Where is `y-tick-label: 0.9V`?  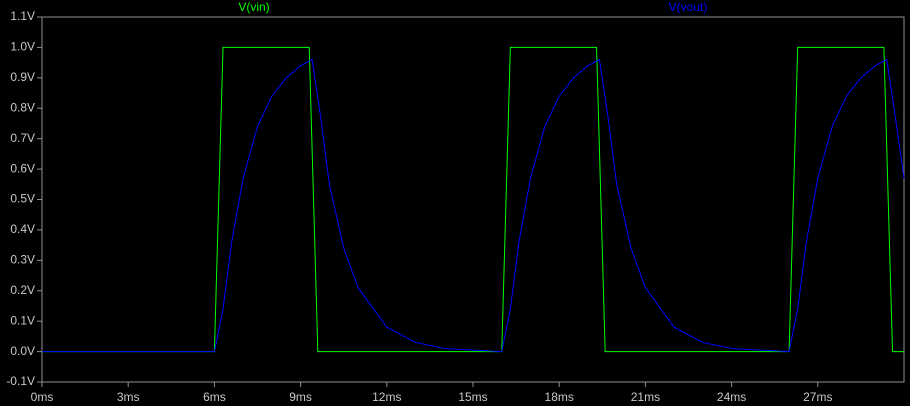 y-tick-label: 0.9V is located at coordinates (22, 77).